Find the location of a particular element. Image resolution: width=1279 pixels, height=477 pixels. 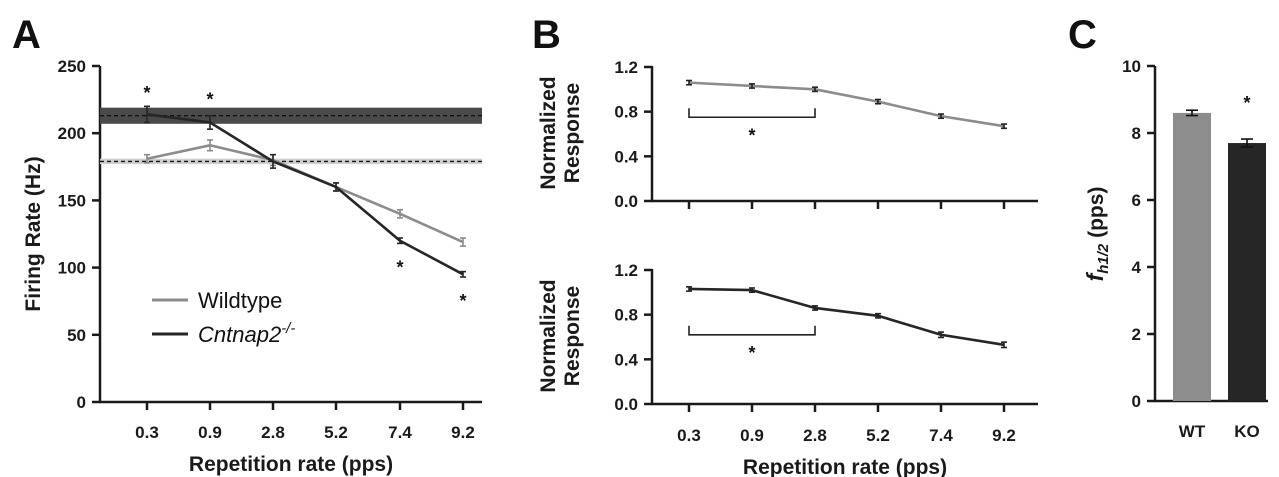

a-x-tick-label: 9.2 is located at coordinates (463, 432).